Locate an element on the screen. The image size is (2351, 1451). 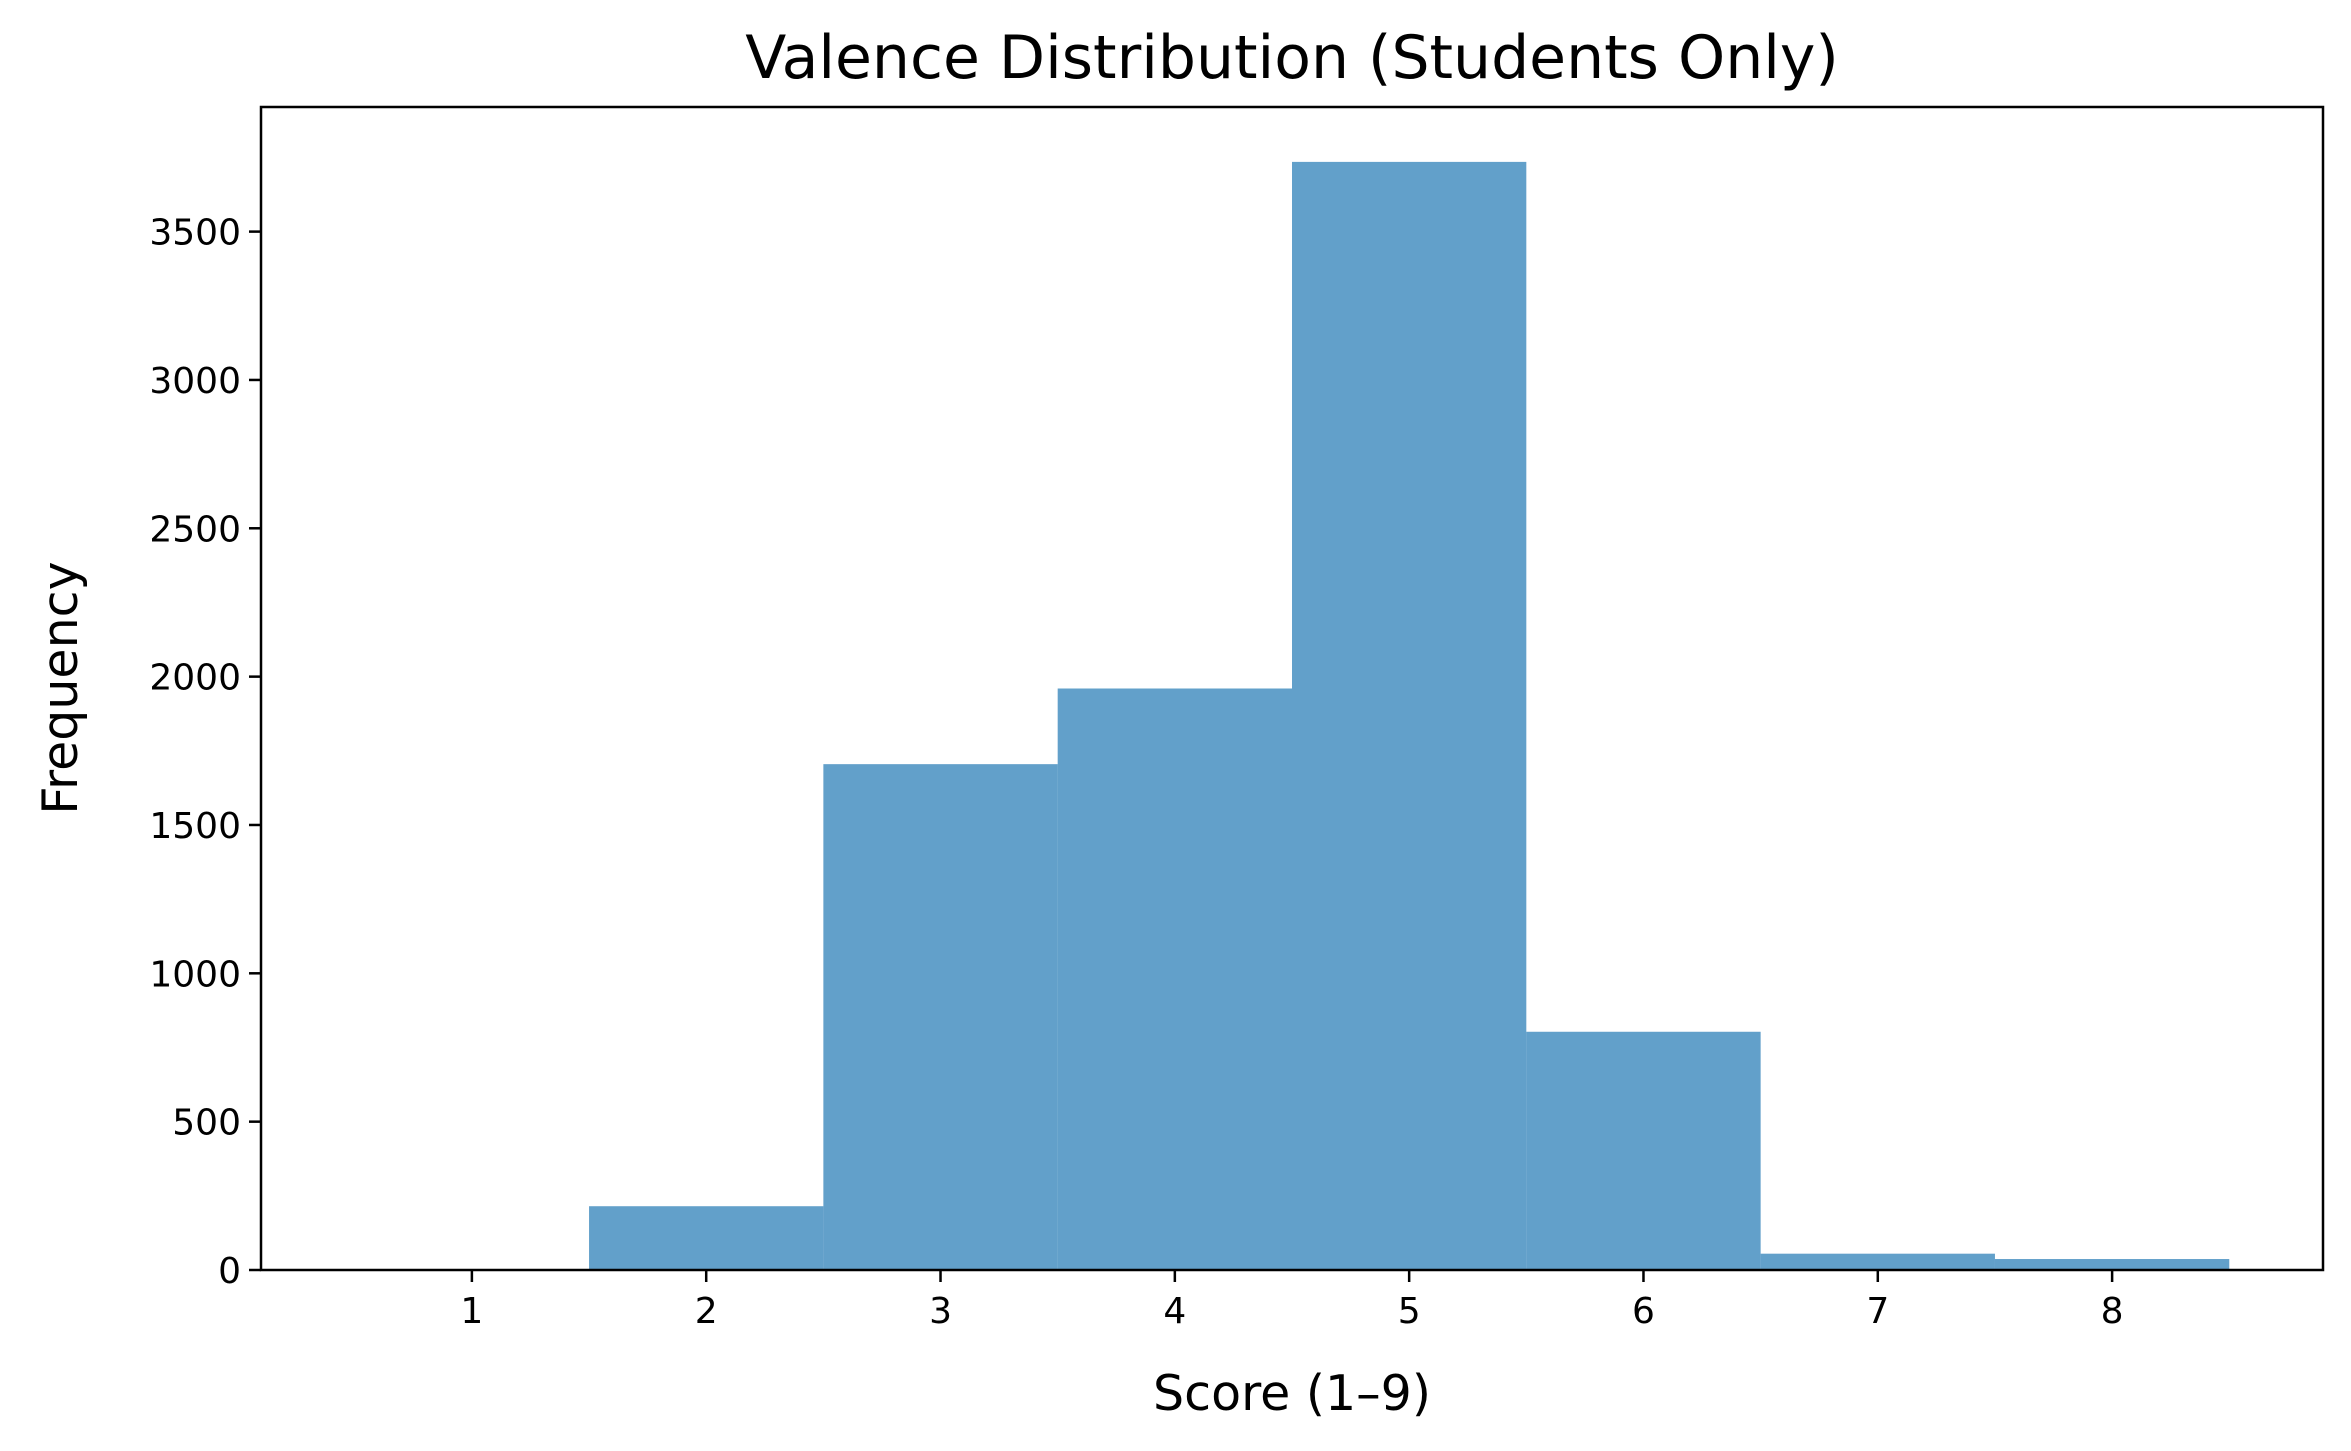
x-tick-label: 1 is located at coordinates (471, 1311).